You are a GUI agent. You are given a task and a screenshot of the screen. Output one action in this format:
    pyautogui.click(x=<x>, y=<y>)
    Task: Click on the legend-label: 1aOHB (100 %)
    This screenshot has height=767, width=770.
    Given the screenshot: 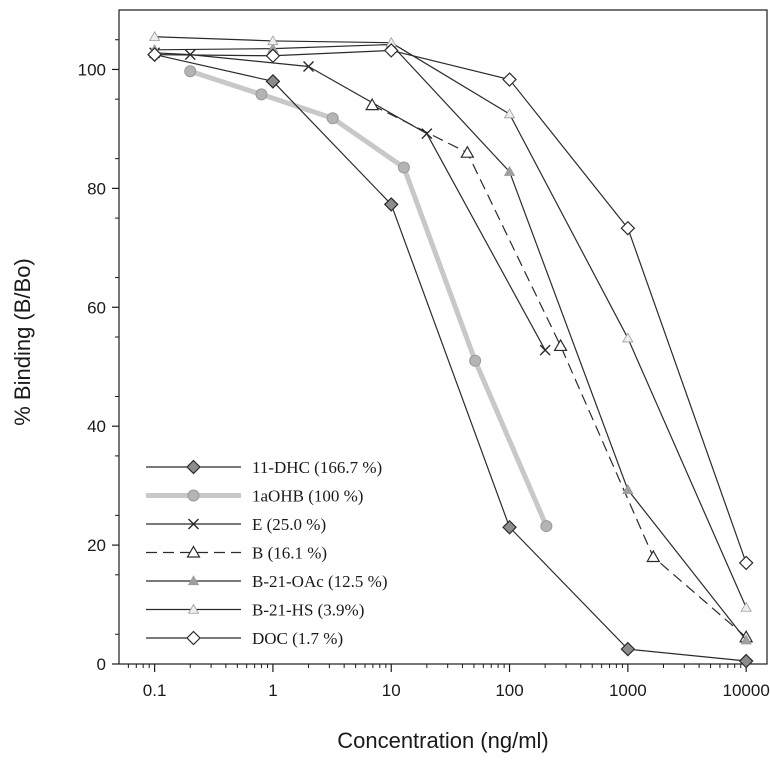 What is the action you would take?
    pyautogui.click(x=307, y=496)
    